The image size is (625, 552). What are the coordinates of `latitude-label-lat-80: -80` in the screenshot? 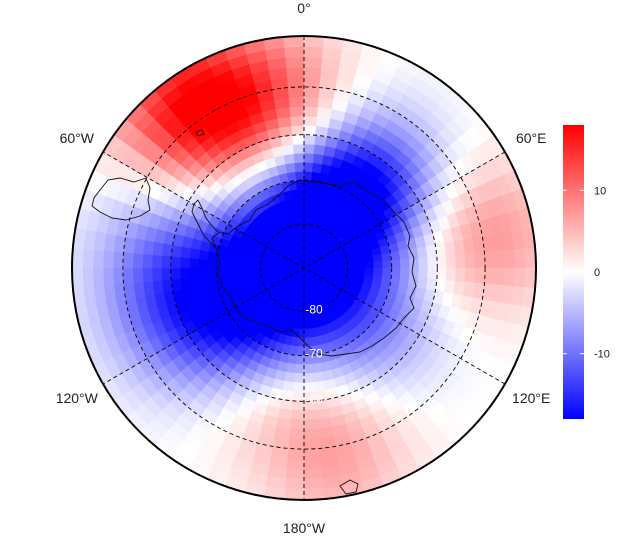 It's located at (314, 310).